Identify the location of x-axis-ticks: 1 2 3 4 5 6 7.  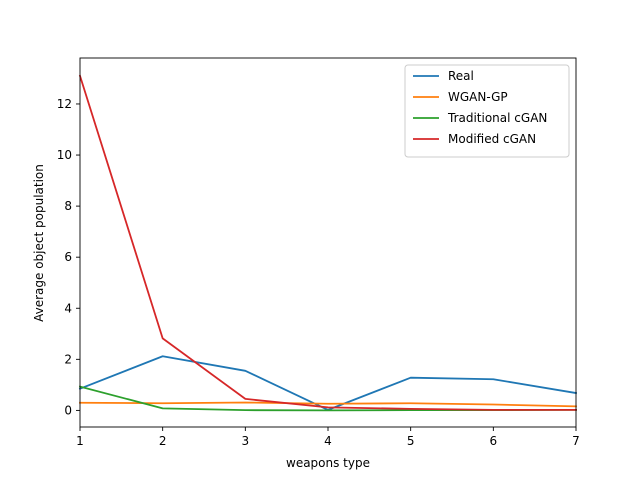
(328, 437).